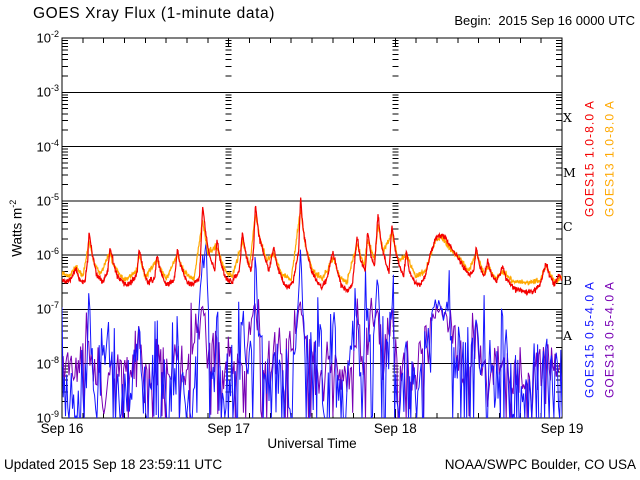  What do you see at coordinates (47, 145) in the screenshot?
I see `y-tick-label: 10⁻⁴` at bounding box center [47, 145].